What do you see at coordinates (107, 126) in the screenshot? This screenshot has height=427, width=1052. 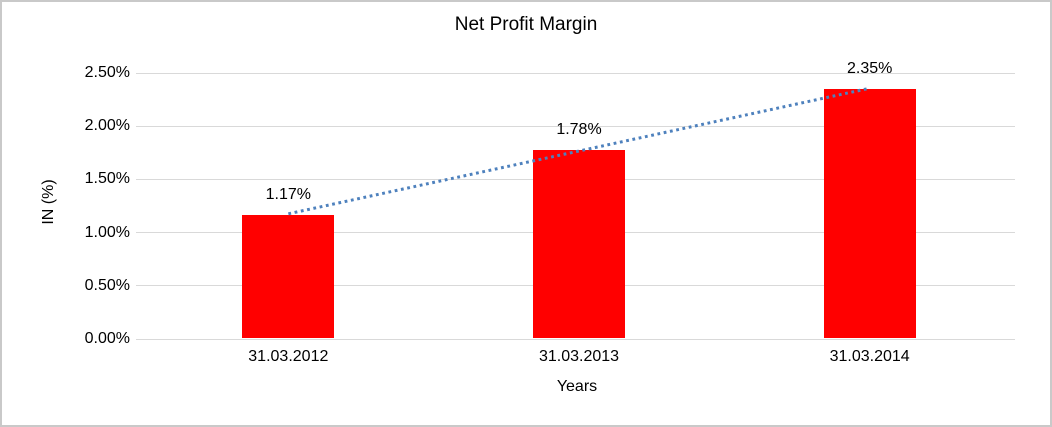 I see `y-tick-label: 2.00%` at bounding box center [107, 126].